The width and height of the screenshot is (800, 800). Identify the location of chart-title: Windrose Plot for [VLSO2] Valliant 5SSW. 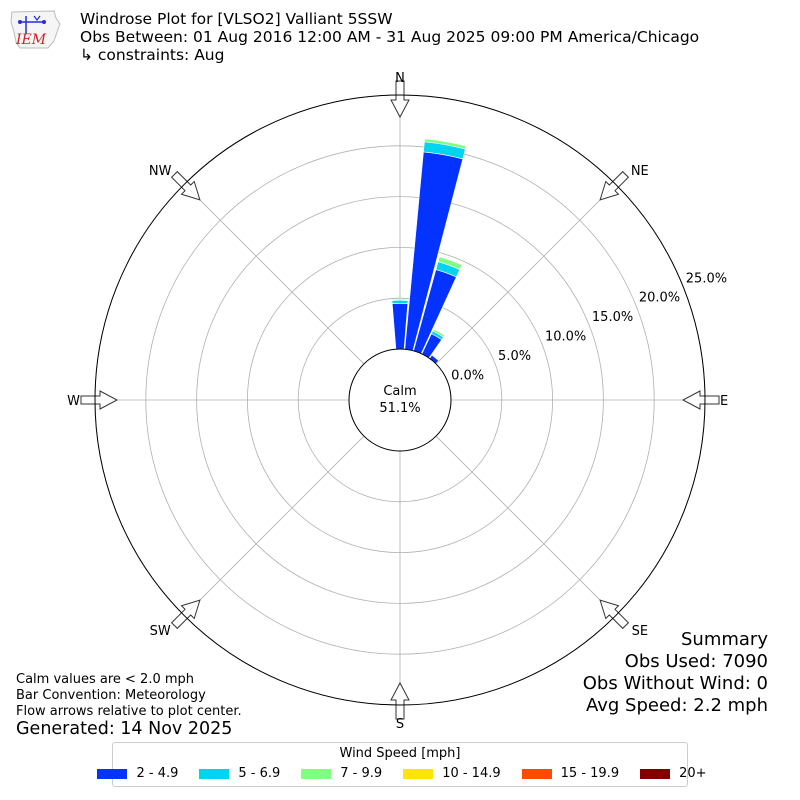
(236, 19).